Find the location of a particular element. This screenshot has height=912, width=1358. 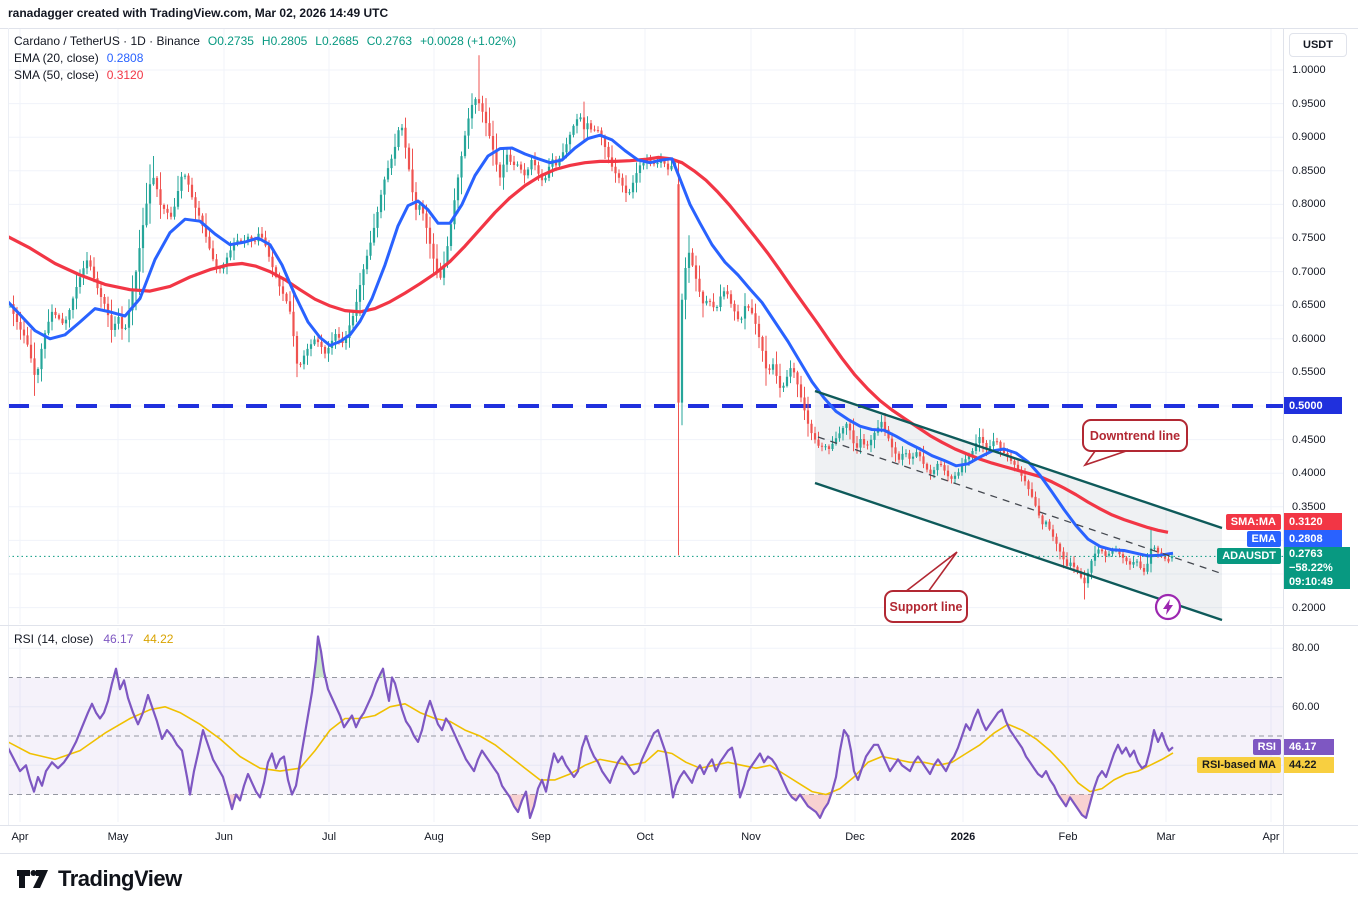

open-value: O0.2735 is located at coordinates (230, 41).